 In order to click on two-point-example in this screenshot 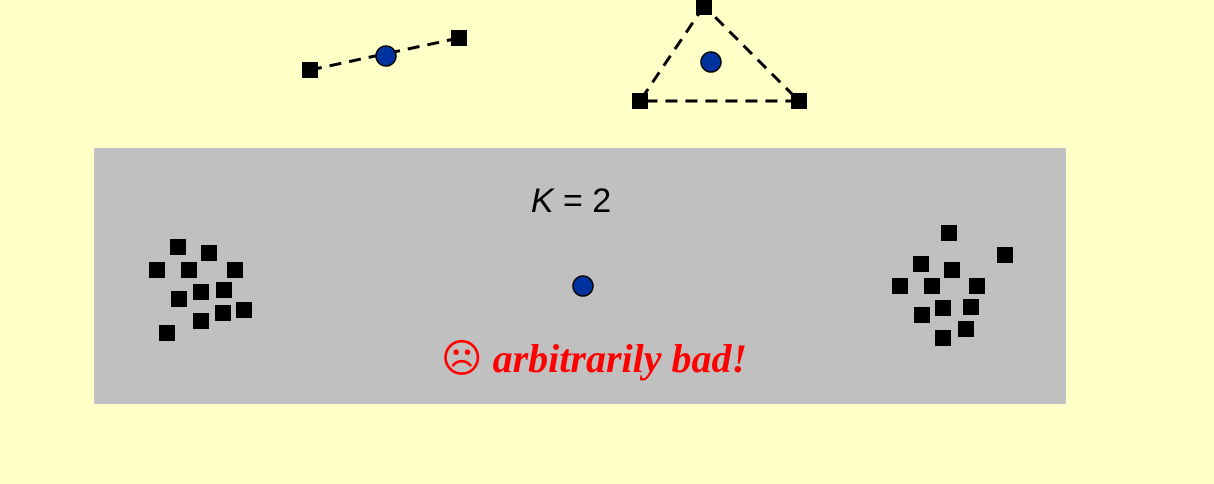, I will do `click(384, 54)`.